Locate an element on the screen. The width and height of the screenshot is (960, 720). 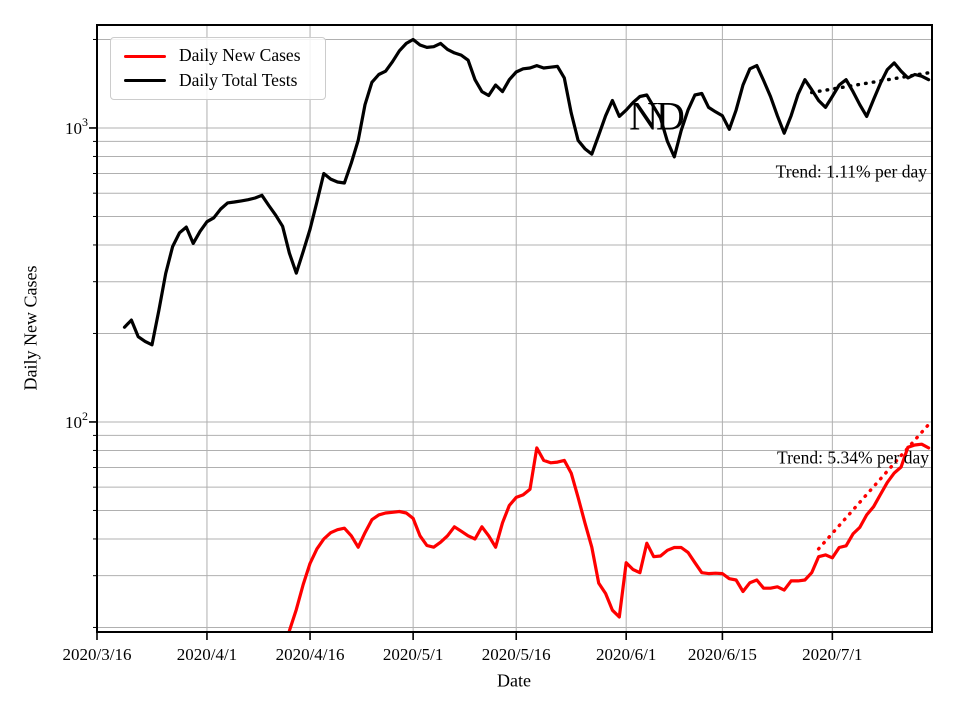
legend-entry-daily-total-tests: Daily Total Tests is located at coordinates (218, 81).